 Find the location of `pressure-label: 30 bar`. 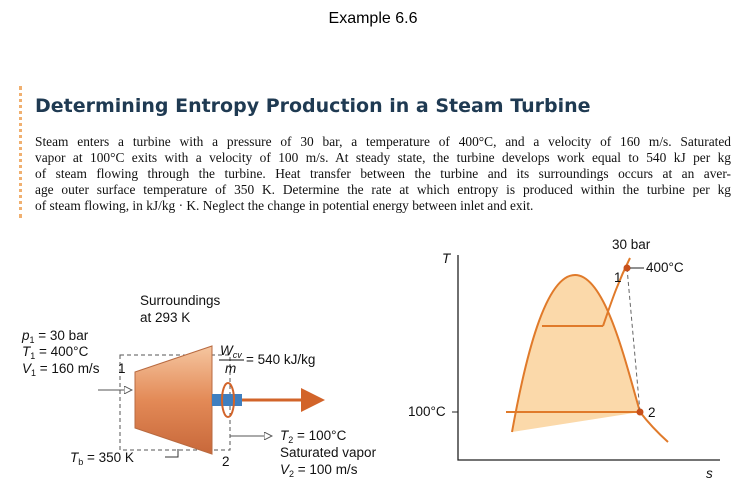

pressure-label: 30 bar is located at coordinates (631, 244).